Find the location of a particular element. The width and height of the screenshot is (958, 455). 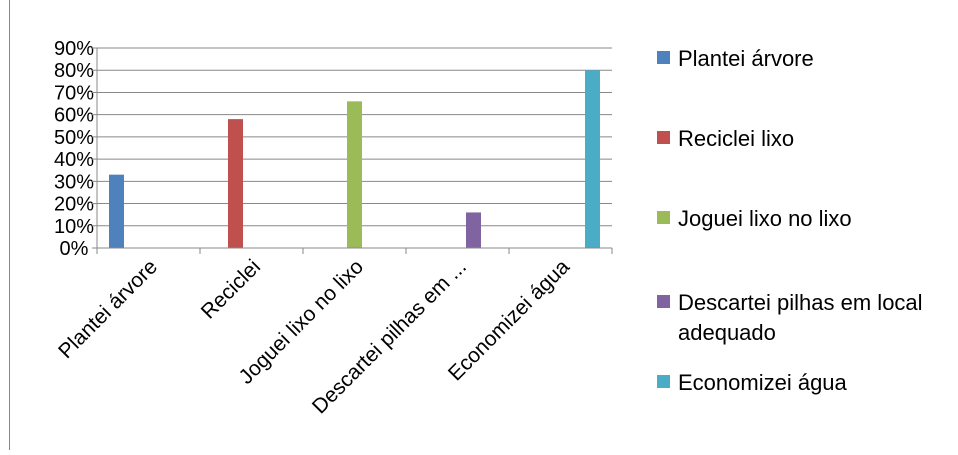

legend-label: Descartei pilhas em local adequado is located at coordinates (800, 317).